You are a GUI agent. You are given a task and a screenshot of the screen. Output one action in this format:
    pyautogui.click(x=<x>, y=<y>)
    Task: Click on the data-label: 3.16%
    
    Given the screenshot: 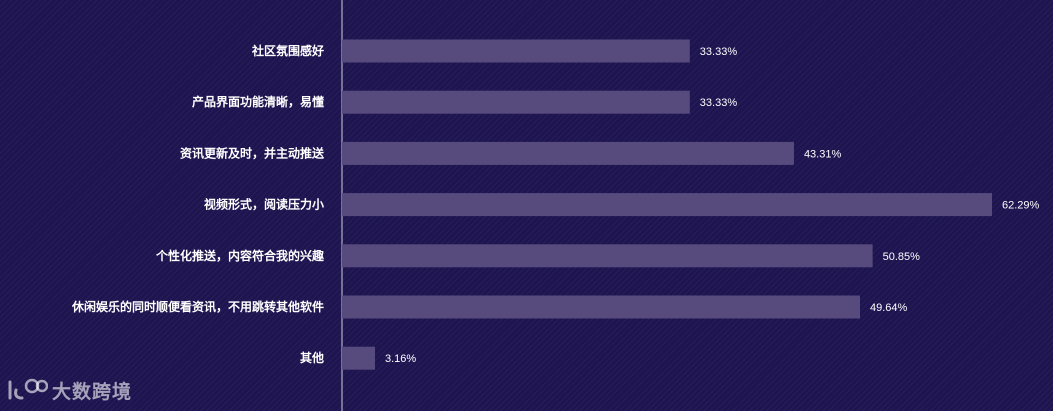 What is the action you would take?
    pyautogui.click(x=400, y=359)
    